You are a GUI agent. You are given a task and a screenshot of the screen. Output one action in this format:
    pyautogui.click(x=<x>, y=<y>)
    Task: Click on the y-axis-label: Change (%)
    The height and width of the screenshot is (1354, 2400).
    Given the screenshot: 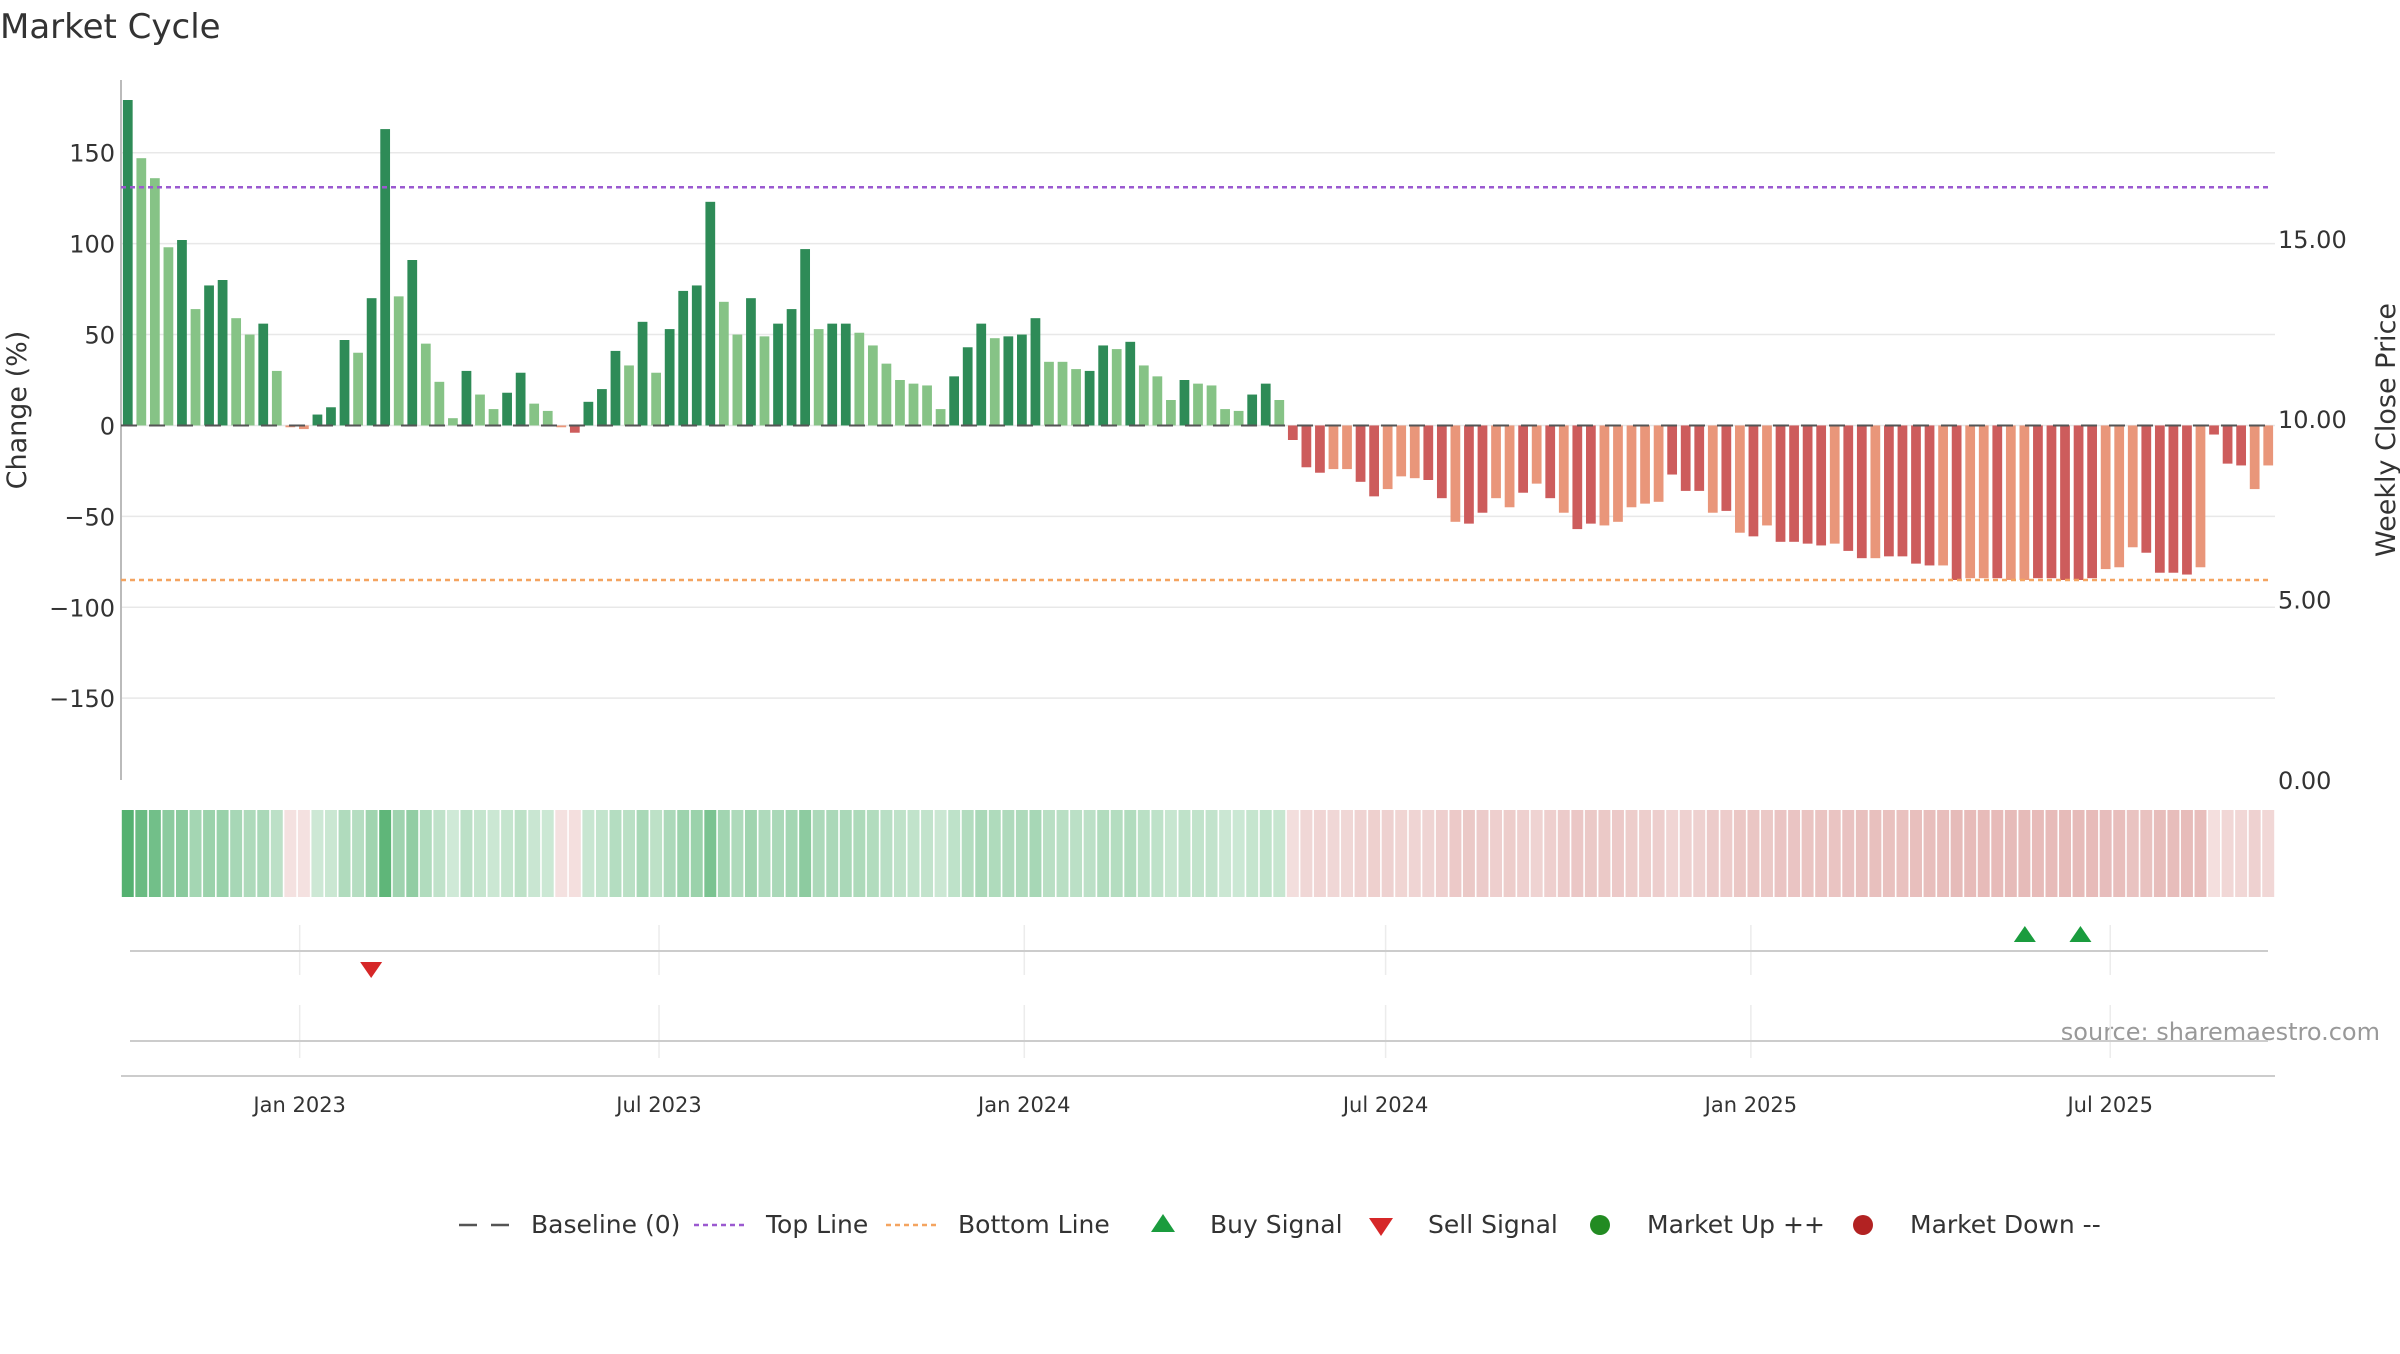 What is the action you would take?
    pyautogui.click(x=17, y=410)
    